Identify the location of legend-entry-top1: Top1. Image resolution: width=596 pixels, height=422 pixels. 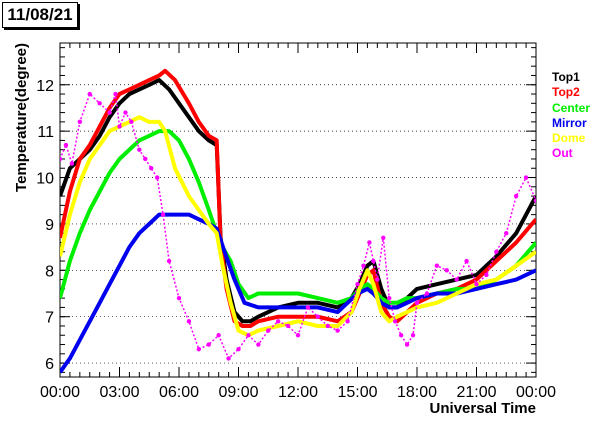
(566, 77).